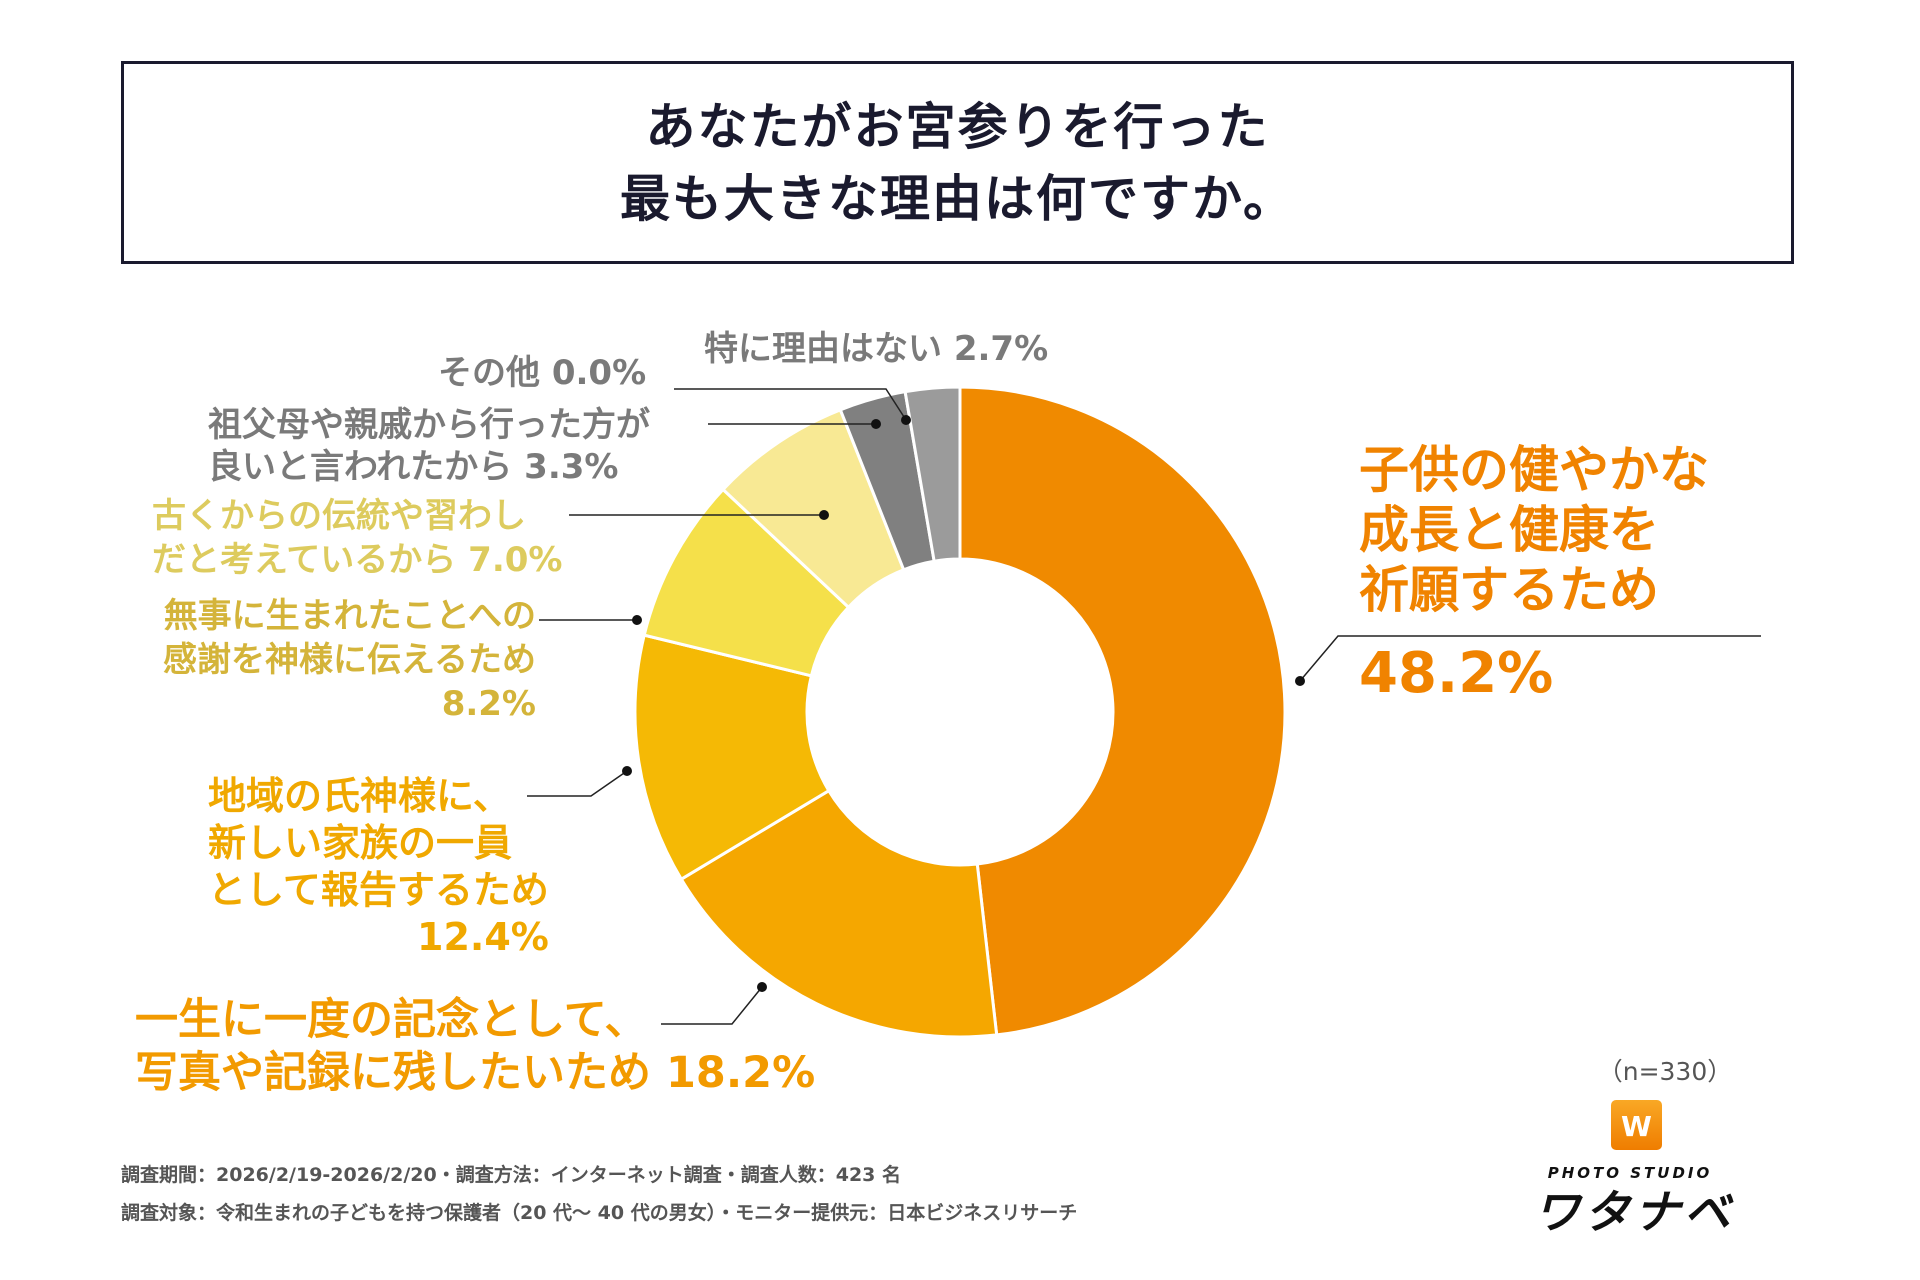 The height and width of the screenshot is (1280, 1920). What do you see at coordinates (359, 796) in the screenshot?
I see `label-chiiki-line1: 地域の氏神様に、` at bounding box center [359, 796].